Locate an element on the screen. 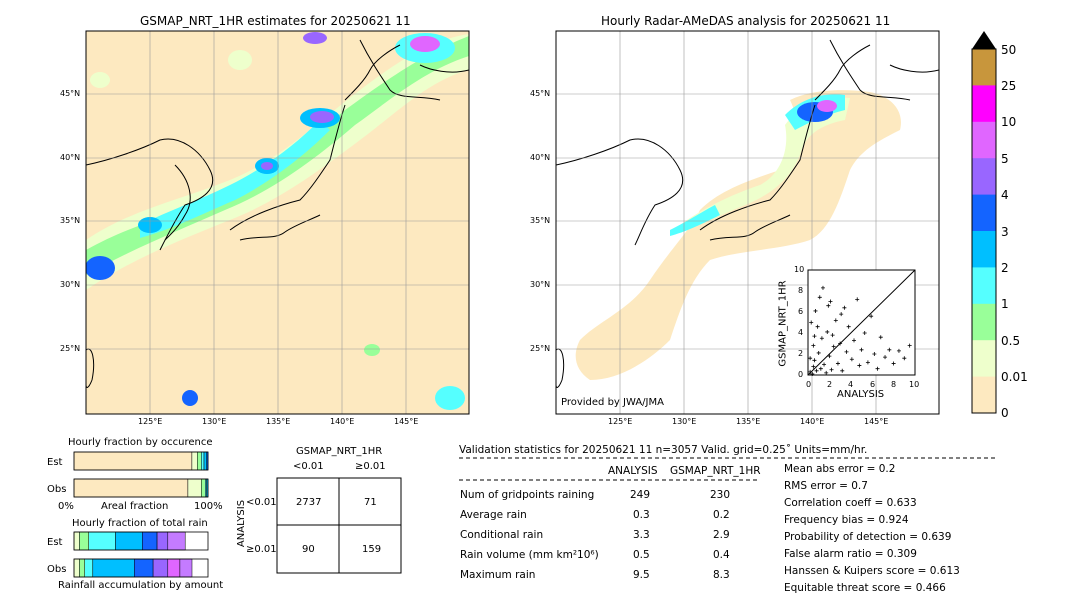  right-lon-145: 145°E is located at coordinates (876, 421).